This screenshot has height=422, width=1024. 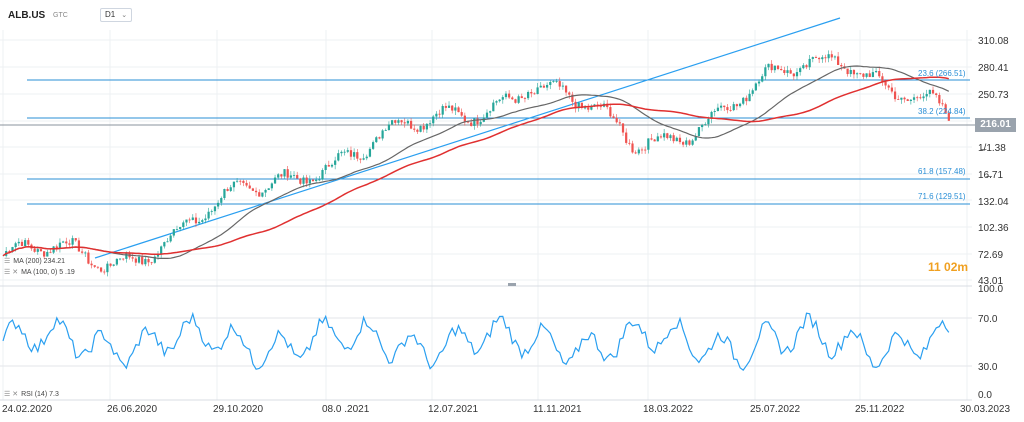 I want to click on x-axis-label: 29.10.2020, so click(x=238, y=409).